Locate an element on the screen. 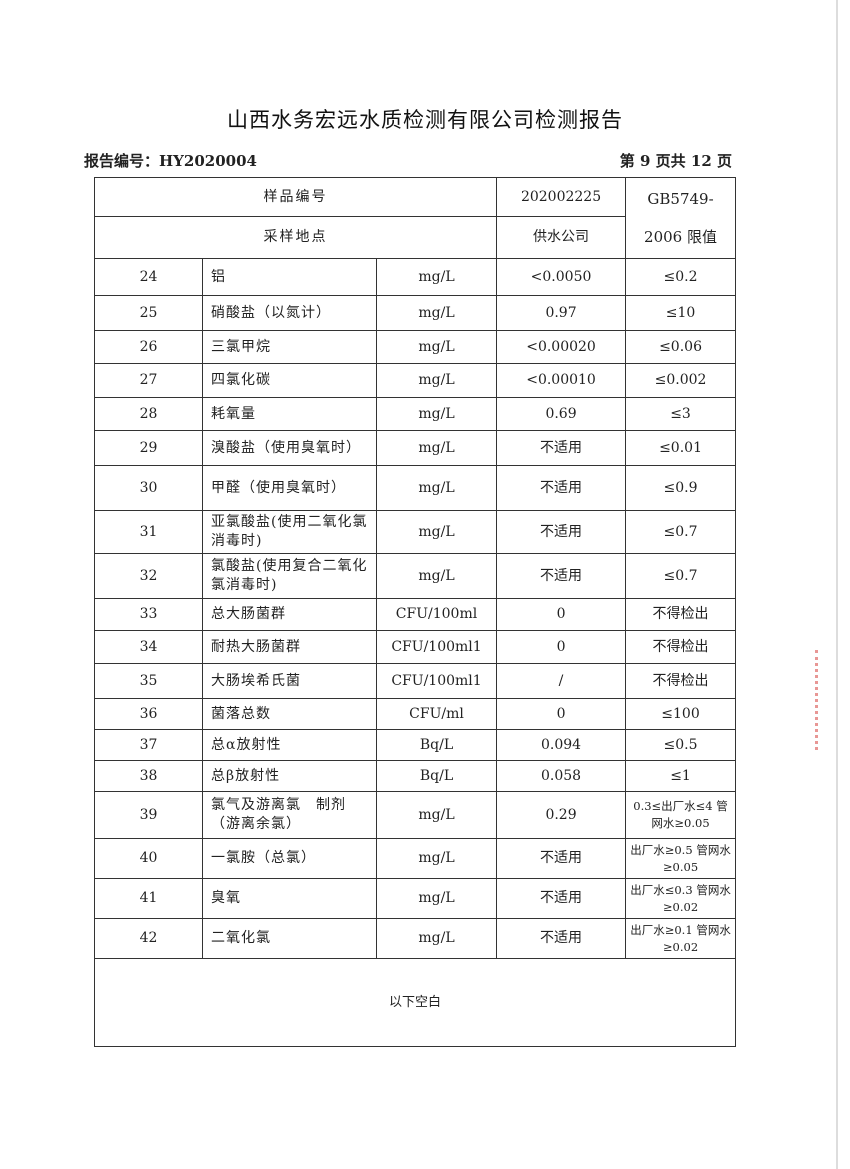 This screenshot has width=850, height=1169. item-number: 33 is located at coordinates (148, 614).